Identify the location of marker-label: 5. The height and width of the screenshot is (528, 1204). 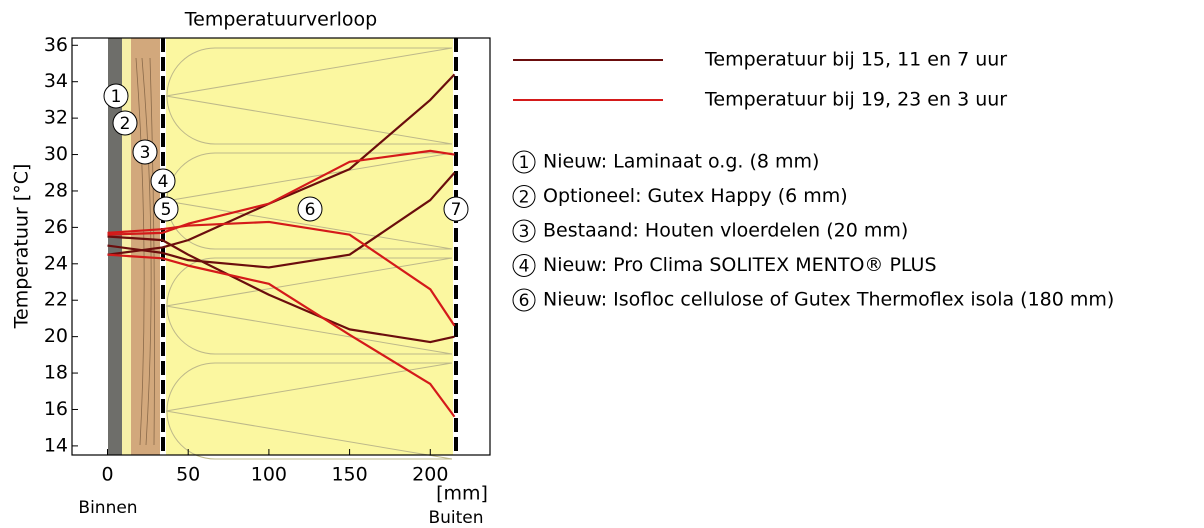
(166, 210).